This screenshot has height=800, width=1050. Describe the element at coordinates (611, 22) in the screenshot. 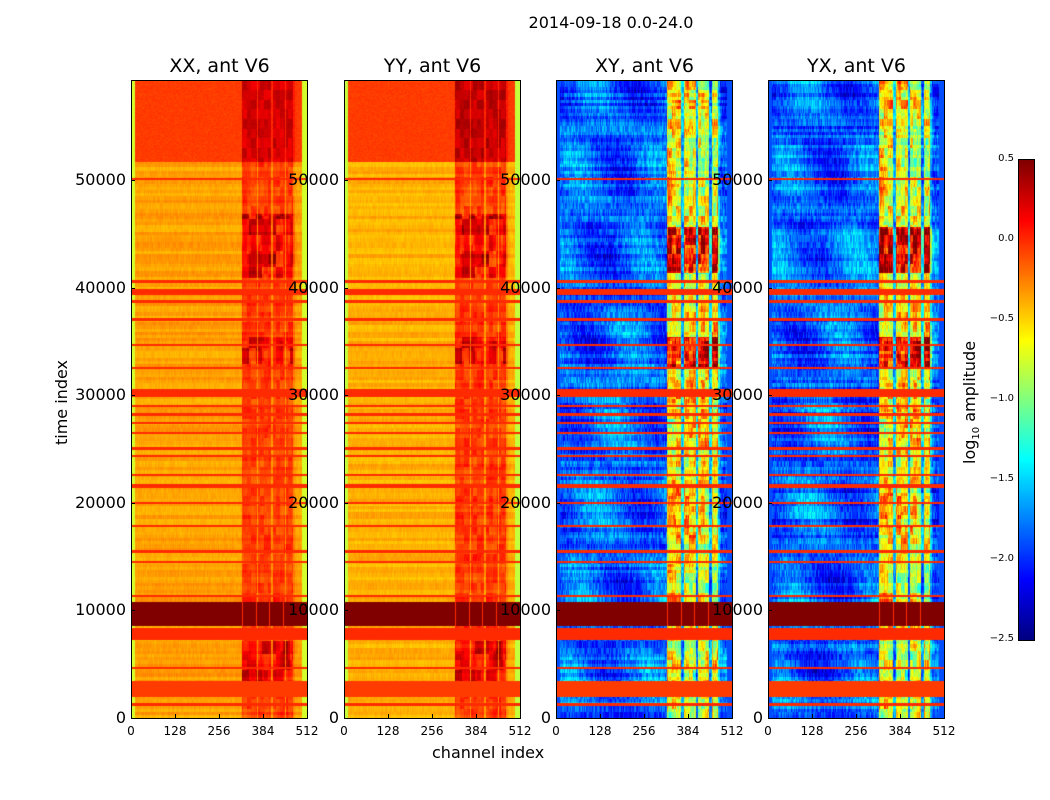

I see `figure-title: 2014-09-18 0.0-24.0` at that location.